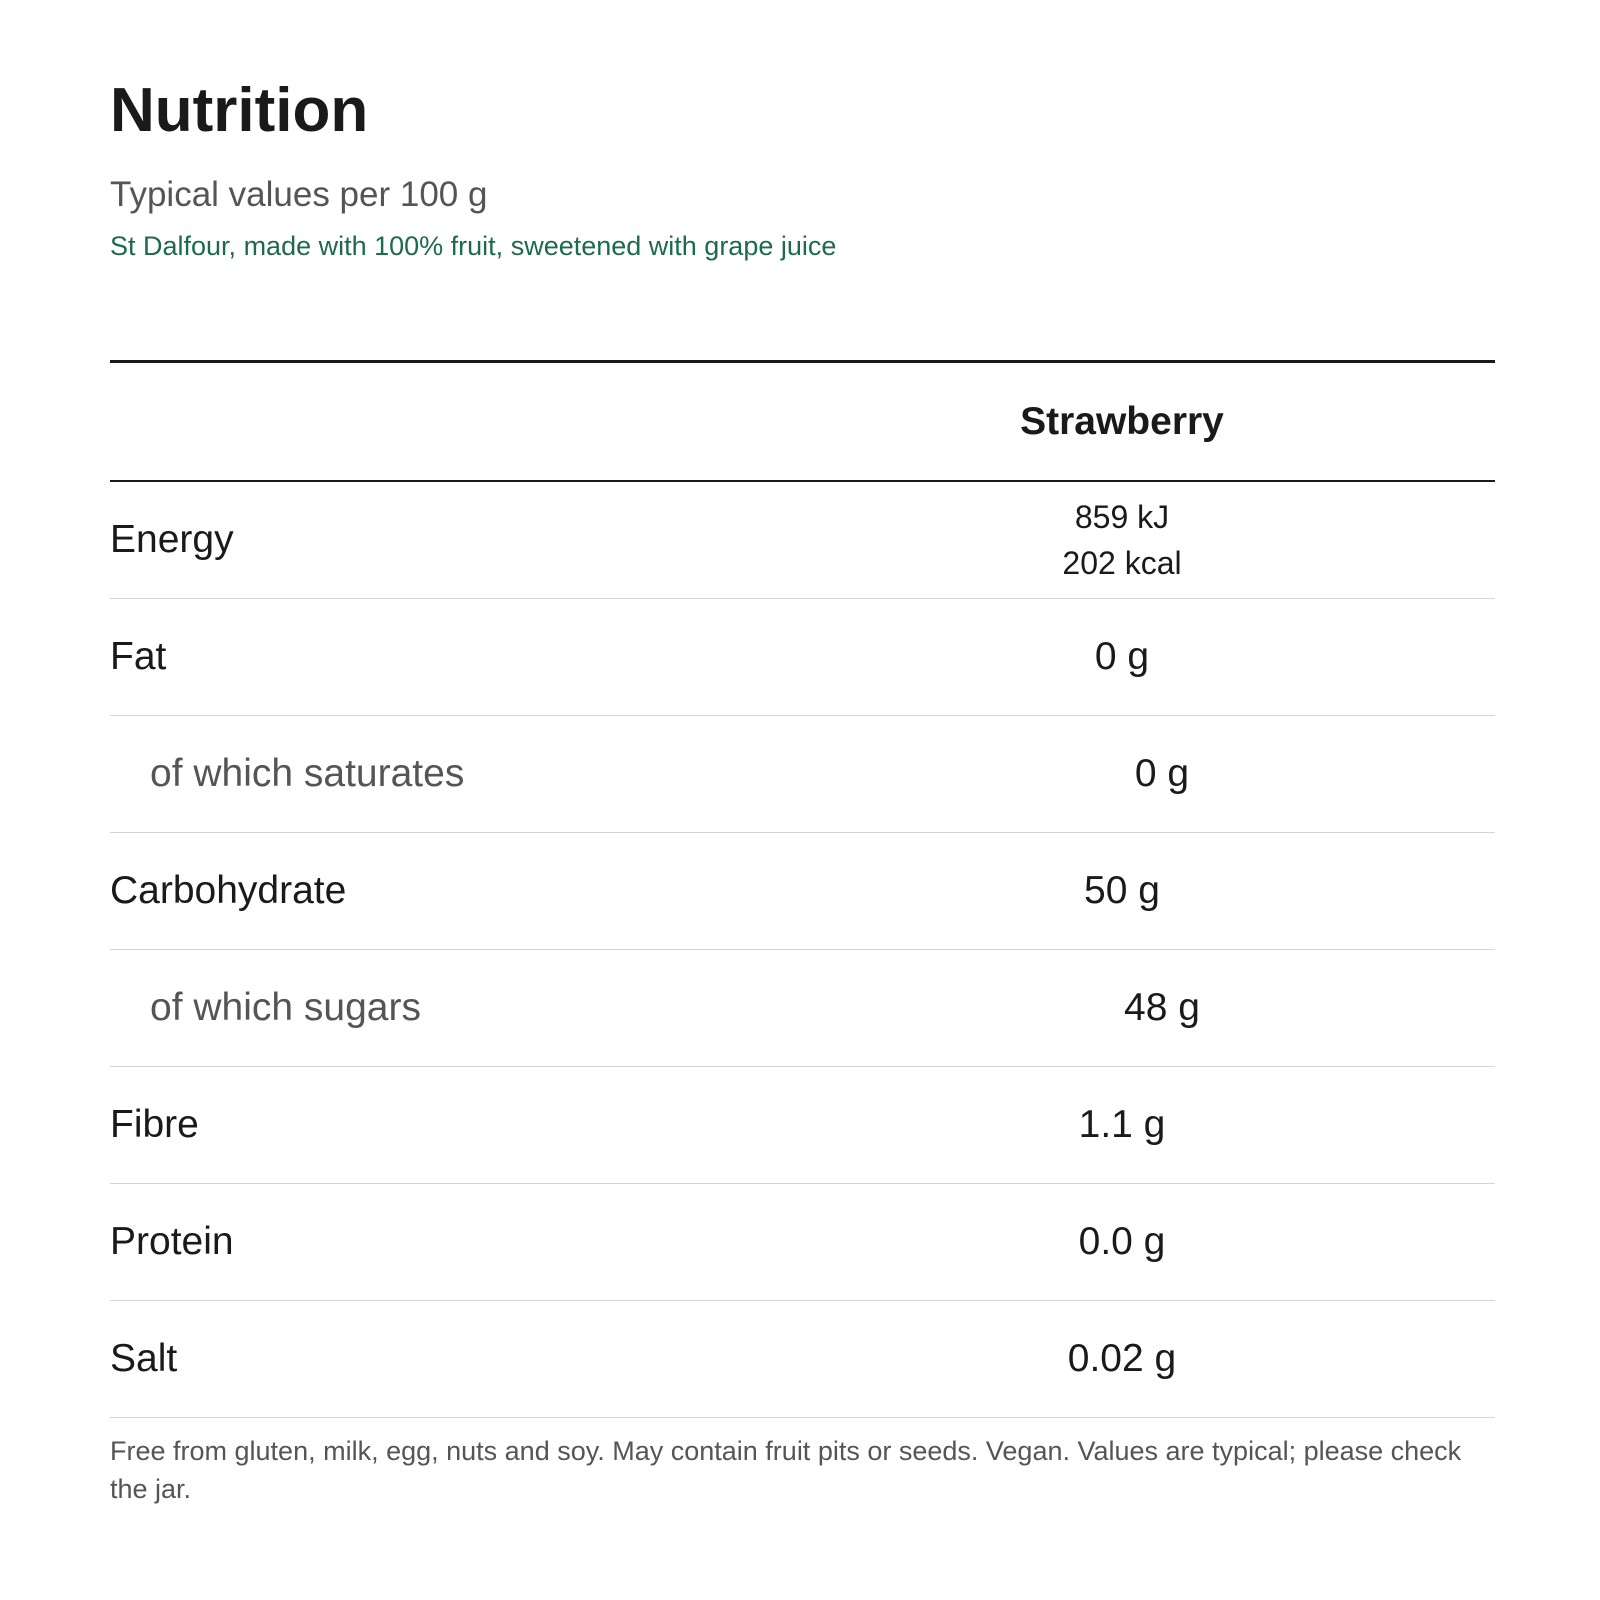  I want to click on table-row: Energy 859 kJ 202 kcal, so click(802, 540).